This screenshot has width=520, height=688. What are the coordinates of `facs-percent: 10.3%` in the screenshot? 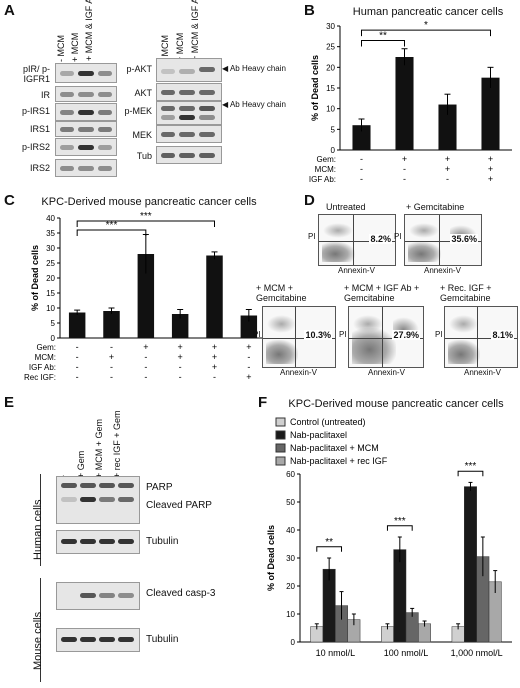 It's located at (318, 334).